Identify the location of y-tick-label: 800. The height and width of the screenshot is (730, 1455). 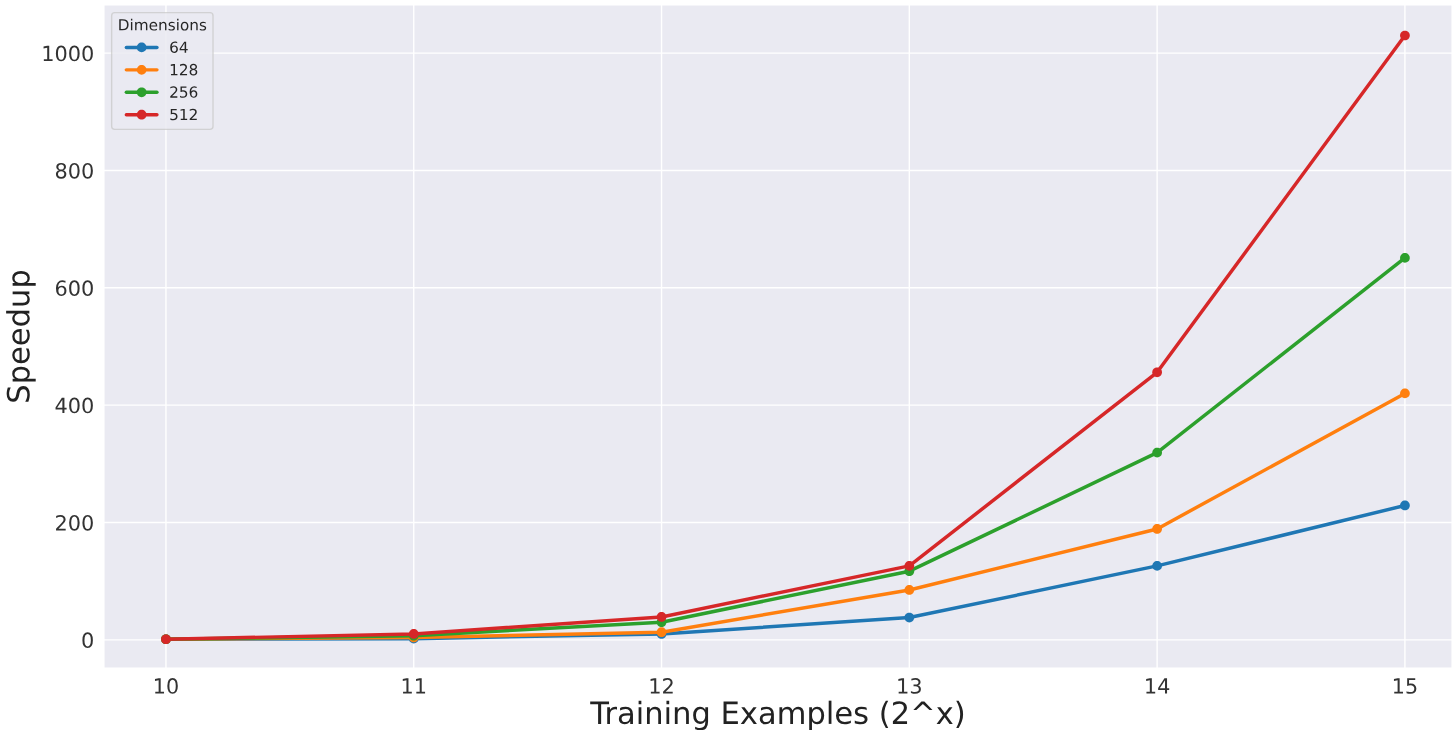
(74, 170).